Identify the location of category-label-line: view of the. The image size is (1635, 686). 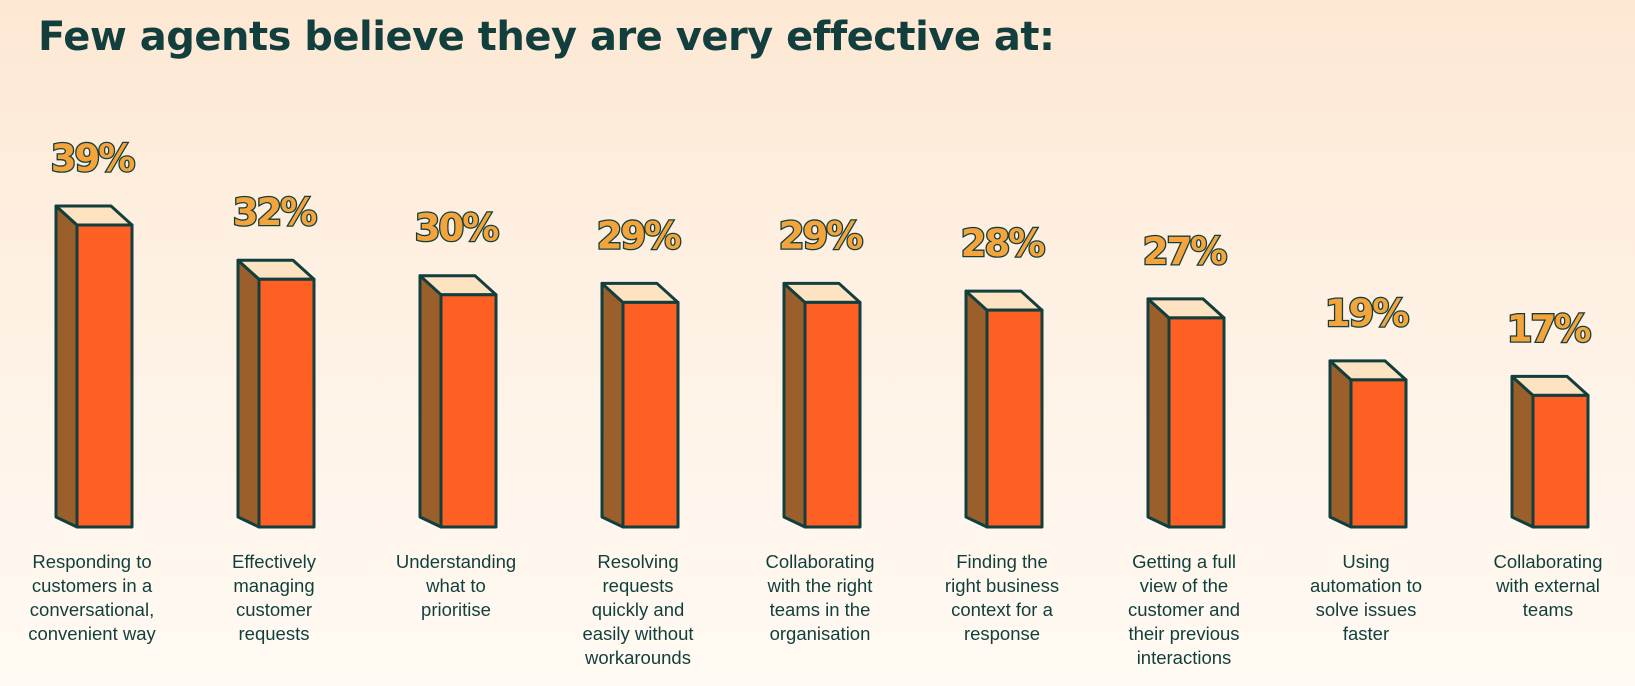
(1184, 585).